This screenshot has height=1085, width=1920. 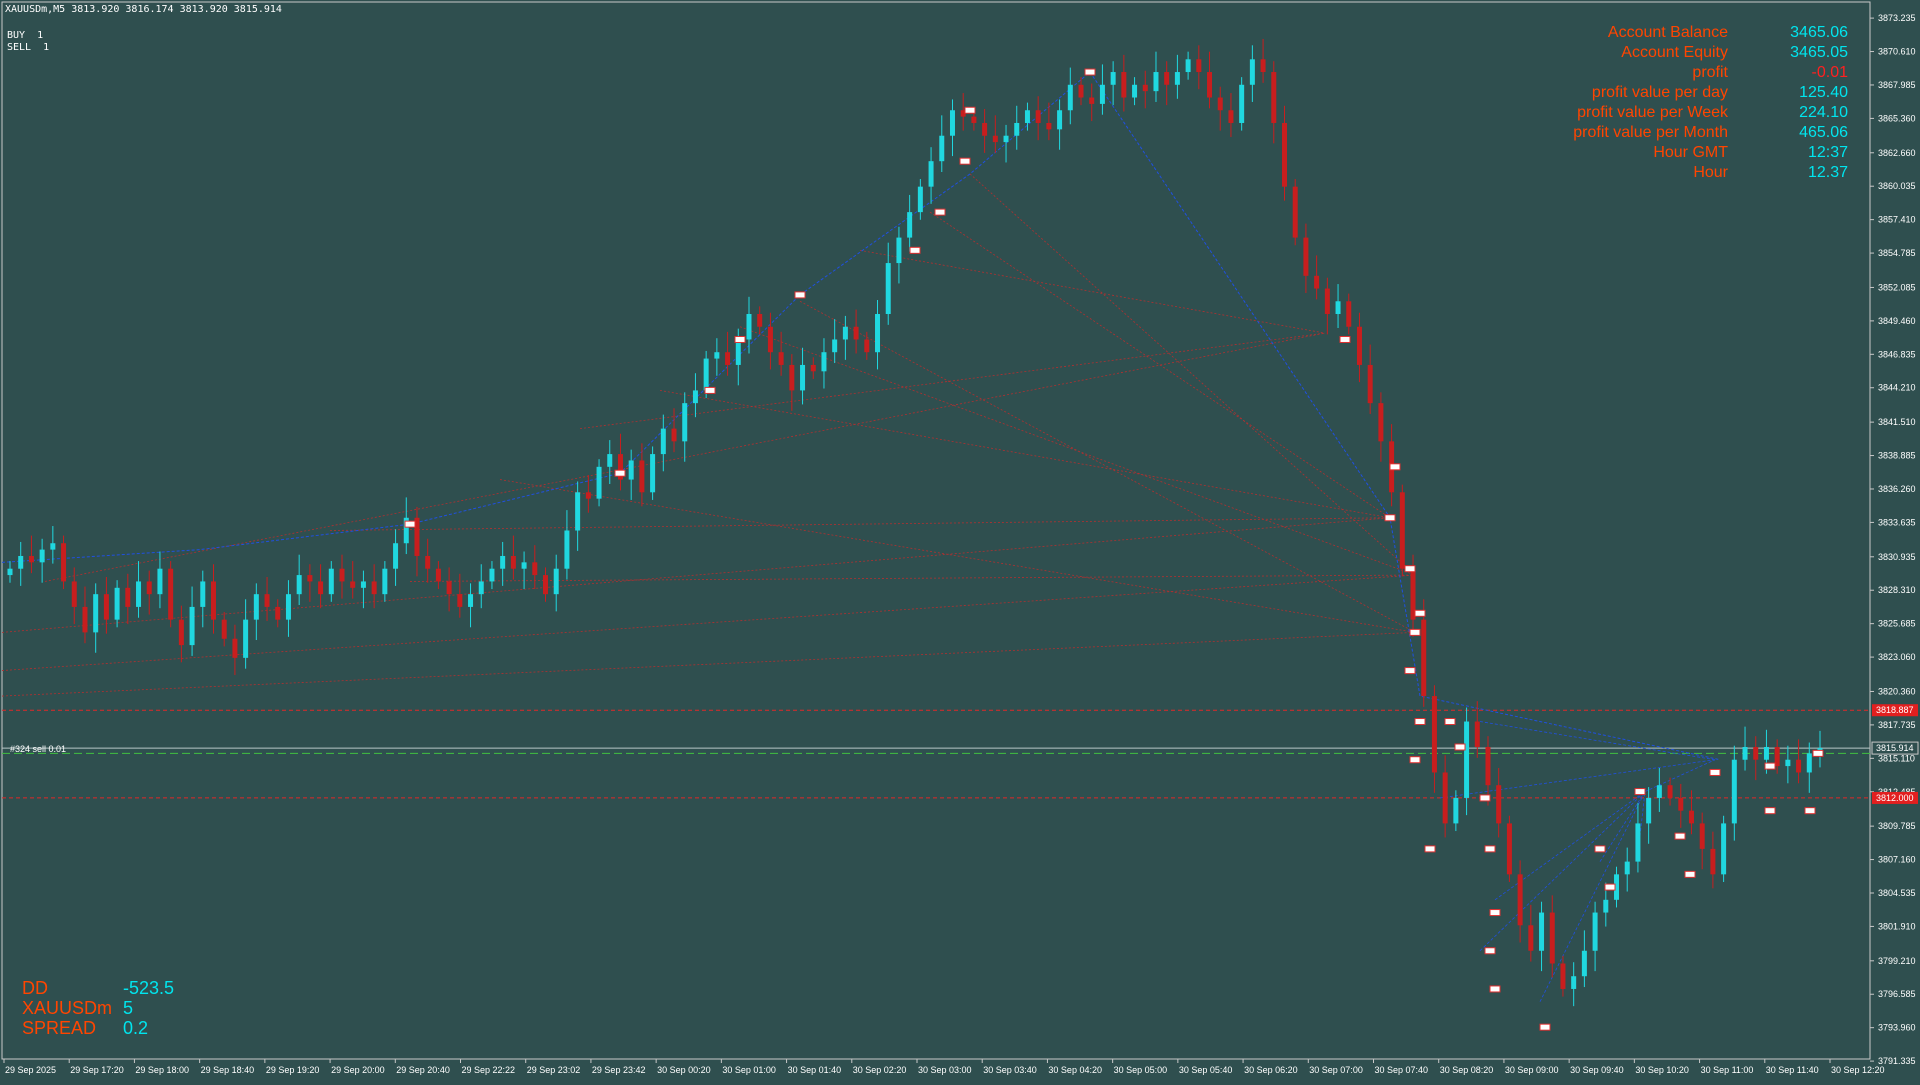 What do you see at coordinates (1402, 1070) in the screenshot?
I see `time-tick-label: 30 Sep 07:40` at bounding box center [1402, 1070].